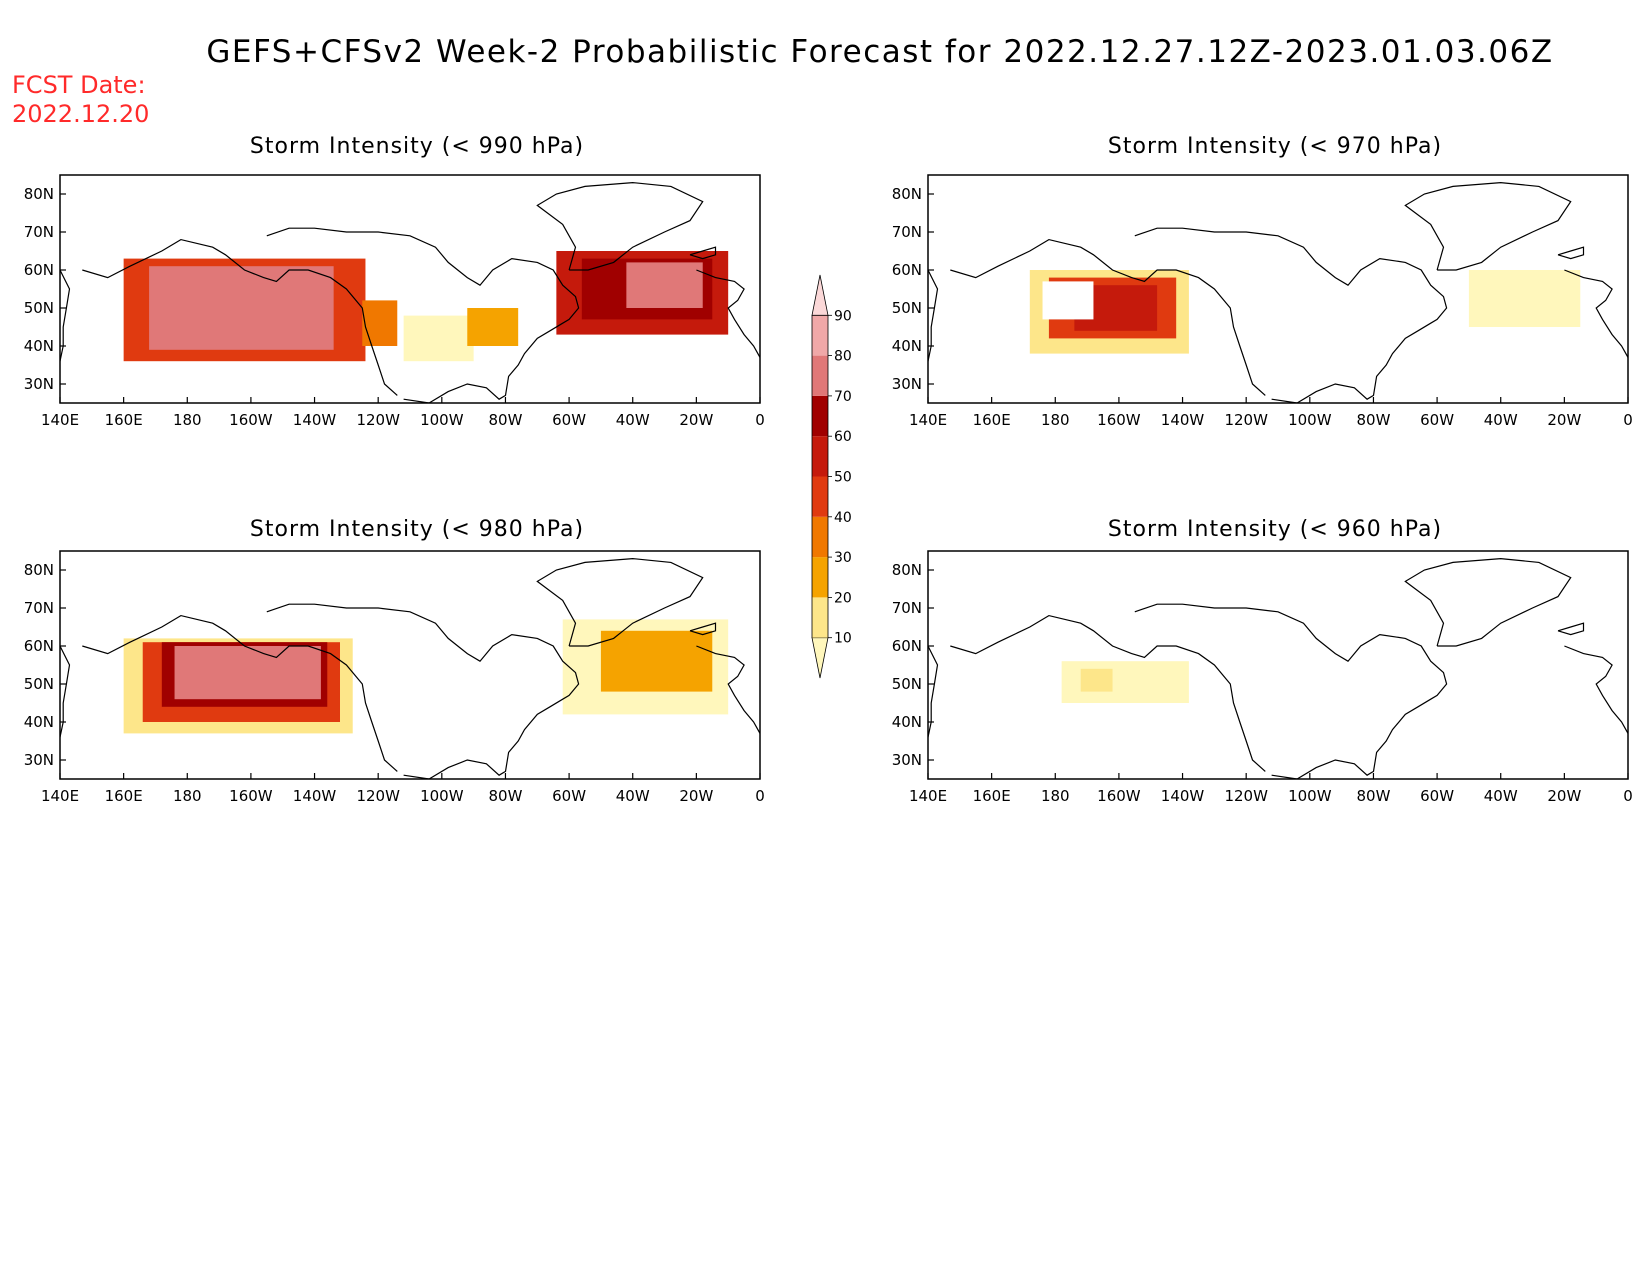 The height and width of the screenshot is (1275, 1650). I want to click on fcst-date-value: 2022.12.20, so click(80, 114).